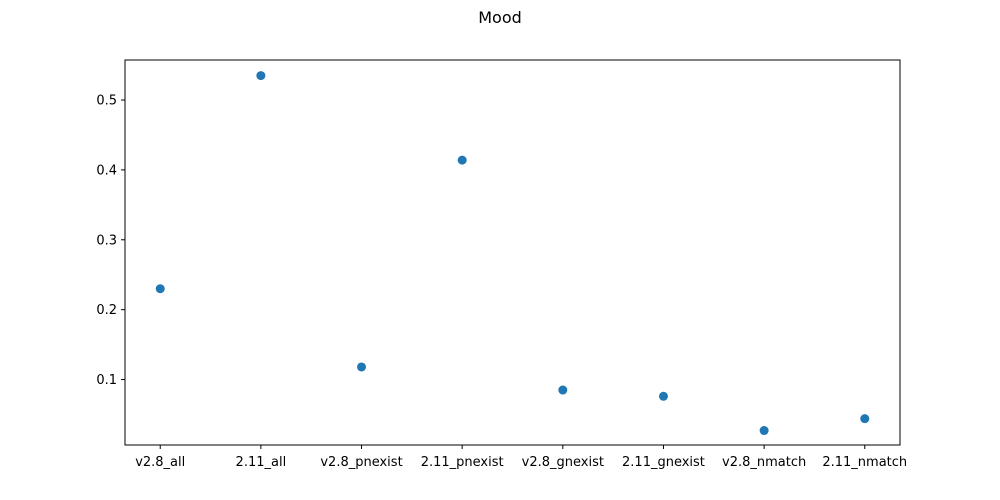 Image resolution: width=1000 pixels, height=500 pixels. I want to click on x-tick-label: 2.11_gnexist, so click(663, 462).